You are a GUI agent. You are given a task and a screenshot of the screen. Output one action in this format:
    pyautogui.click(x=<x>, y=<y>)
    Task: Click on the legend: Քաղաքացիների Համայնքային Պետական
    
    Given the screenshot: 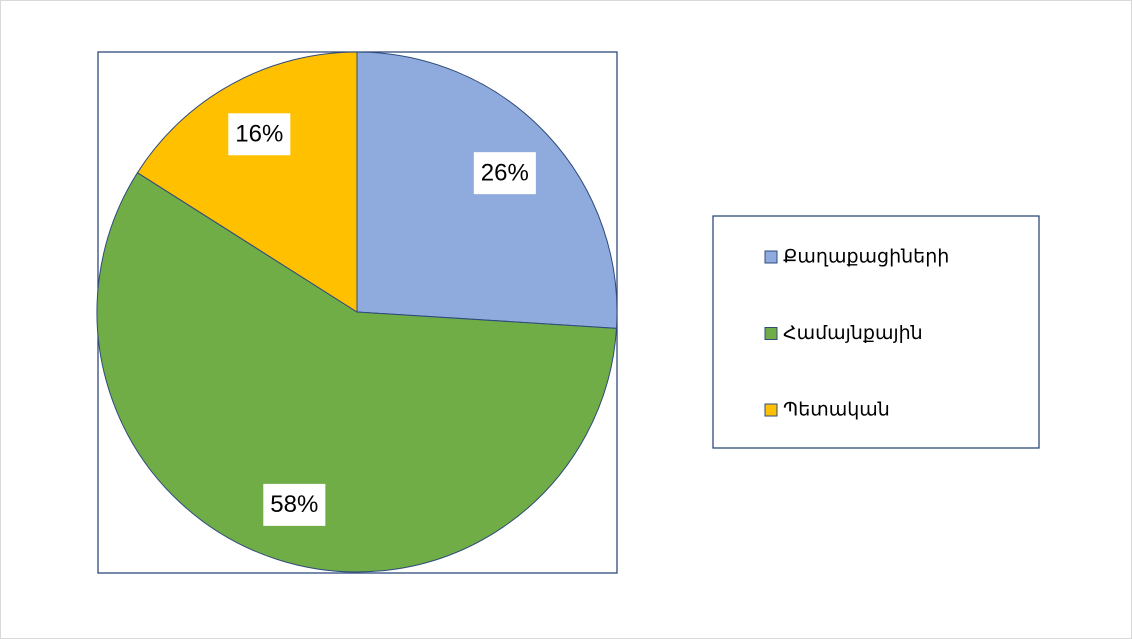 What is the action you would take?
    pyautogui.click(x=876, y=332)
    